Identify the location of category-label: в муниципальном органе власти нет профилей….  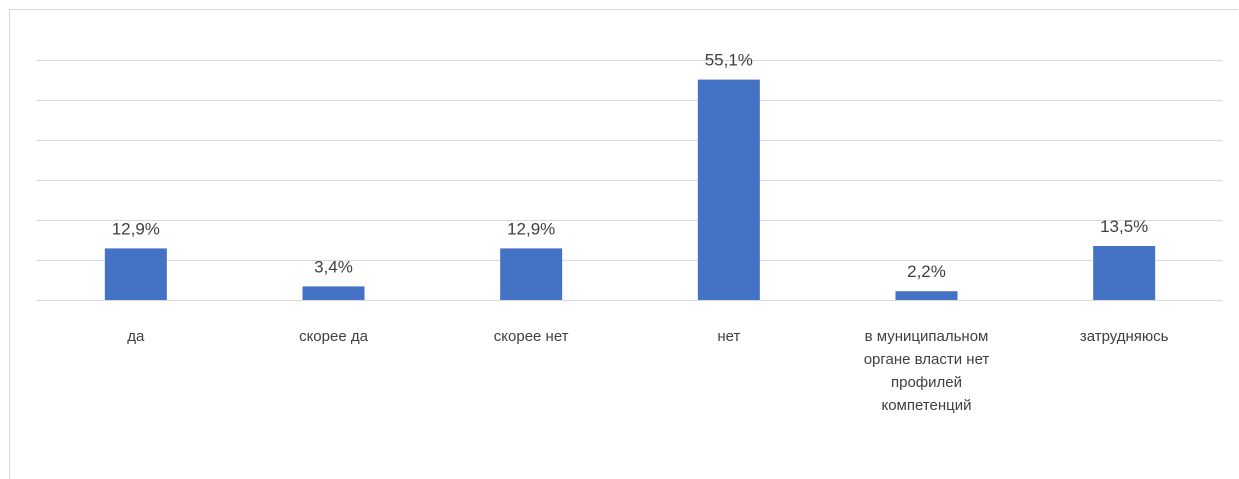
(927, 371).